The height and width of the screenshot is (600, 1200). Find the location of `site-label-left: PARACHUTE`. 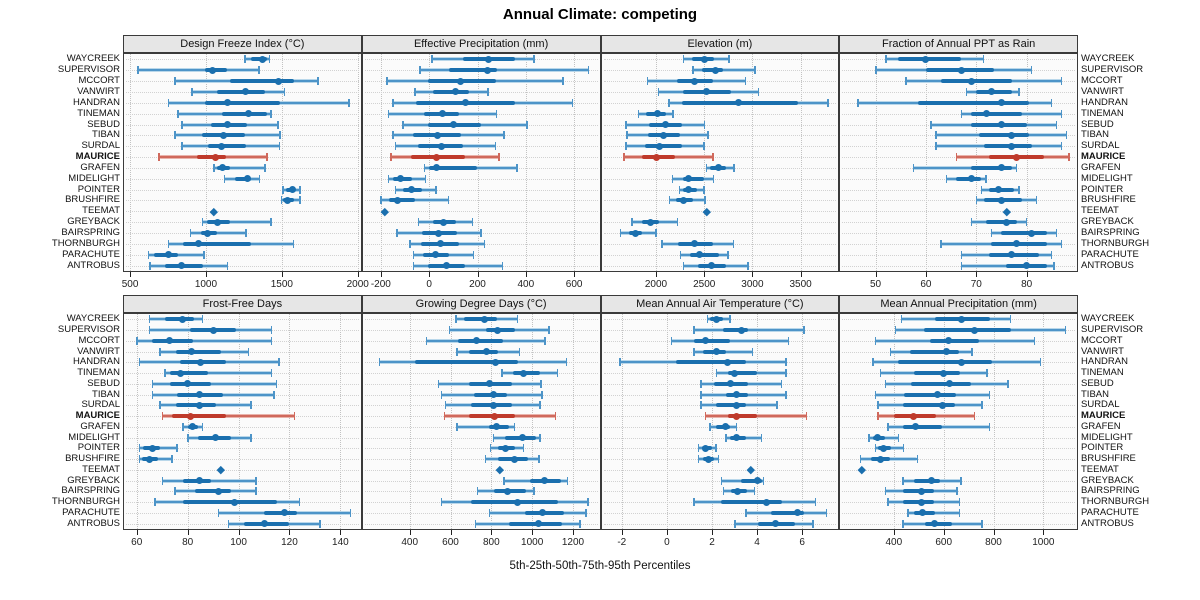

site-label-left: PARACHUTE is located at coordinates (91, 254).